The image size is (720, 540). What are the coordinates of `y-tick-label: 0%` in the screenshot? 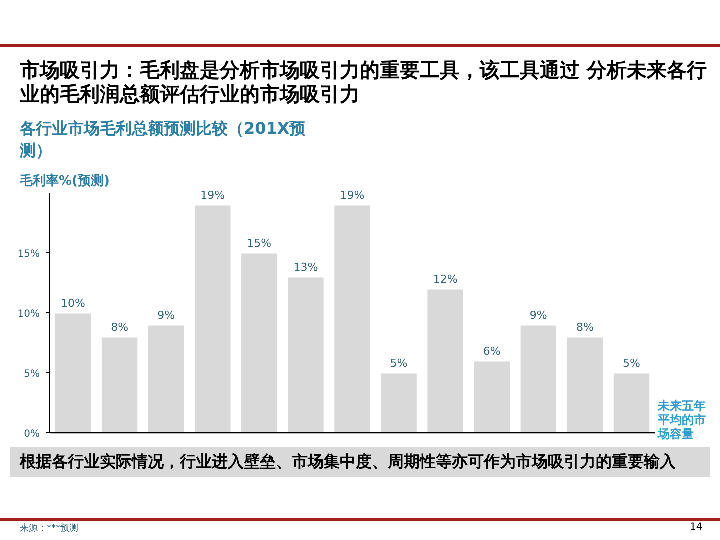 It's located at (32, 434).